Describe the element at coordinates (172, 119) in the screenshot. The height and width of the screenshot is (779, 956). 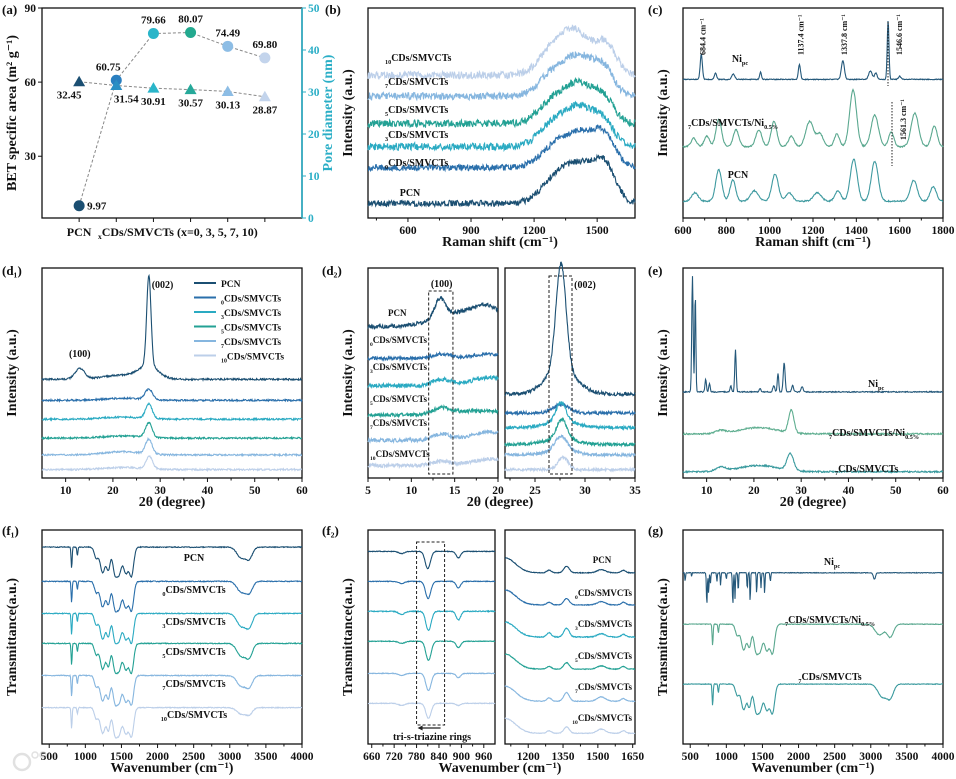
I see `bet-line` at that location.